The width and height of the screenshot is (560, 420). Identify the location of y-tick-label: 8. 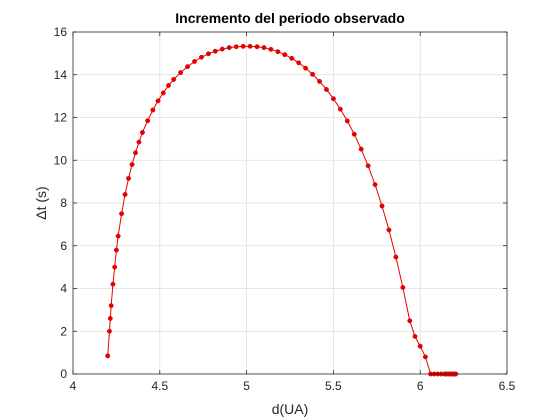
(63, 203).